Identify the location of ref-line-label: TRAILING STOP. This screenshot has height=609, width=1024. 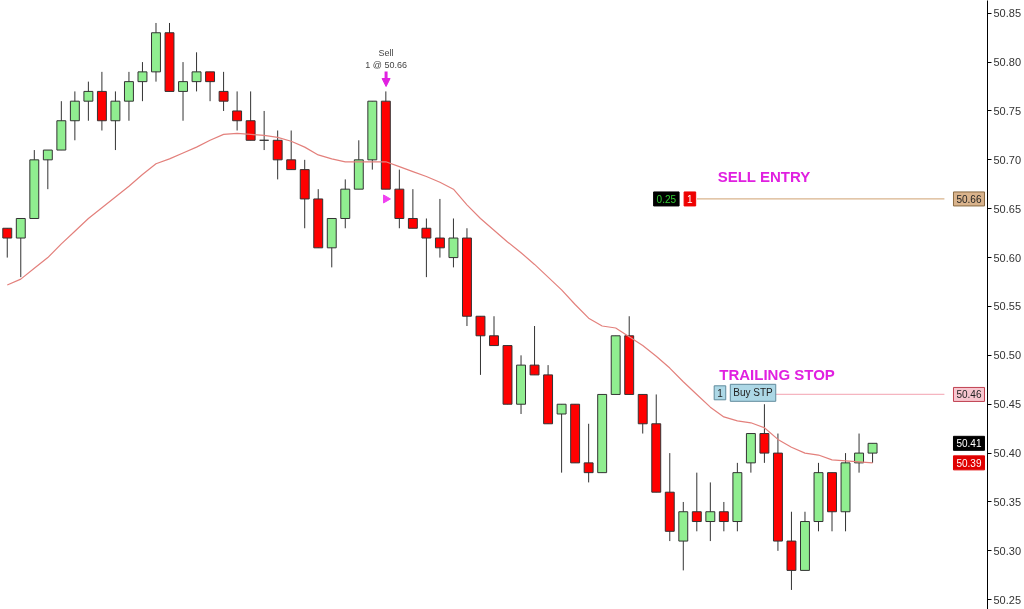
(777, 374).